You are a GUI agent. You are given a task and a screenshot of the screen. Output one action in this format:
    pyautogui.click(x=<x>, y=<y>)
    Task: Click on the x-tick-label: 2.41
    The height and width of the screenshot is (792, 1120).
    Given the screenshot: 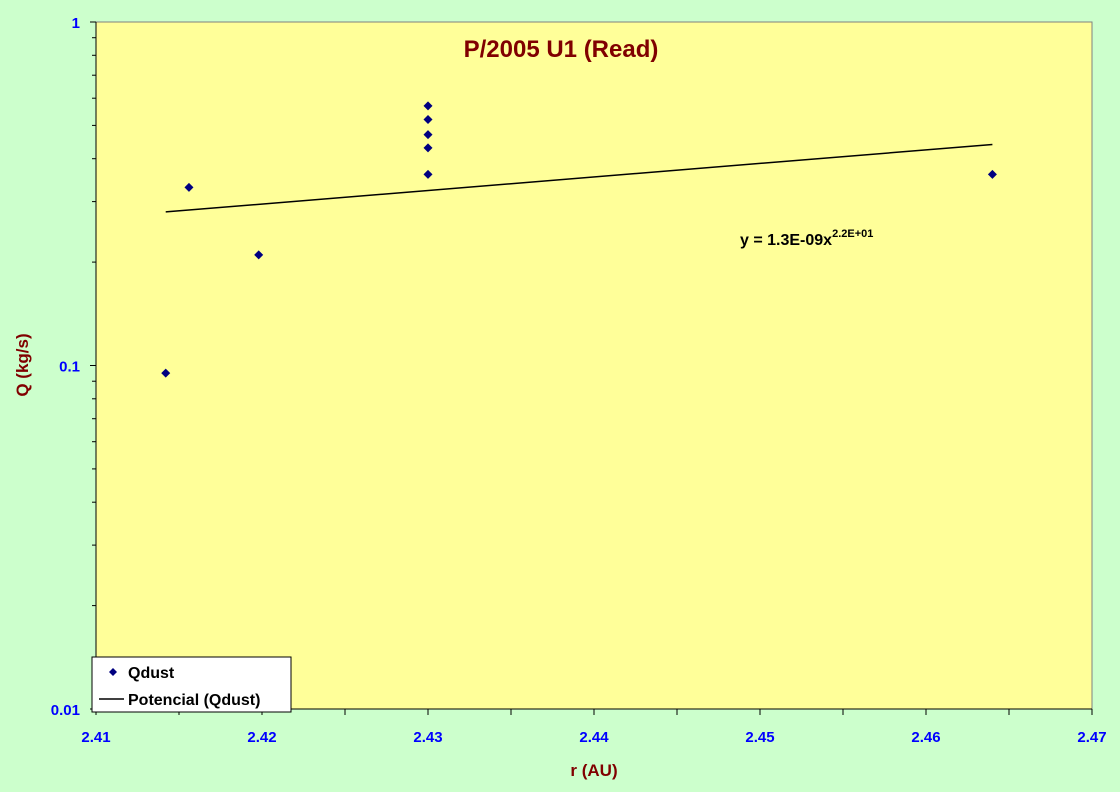 What is the action you would take?
    pyautogui.click(x=95, y=737)
    